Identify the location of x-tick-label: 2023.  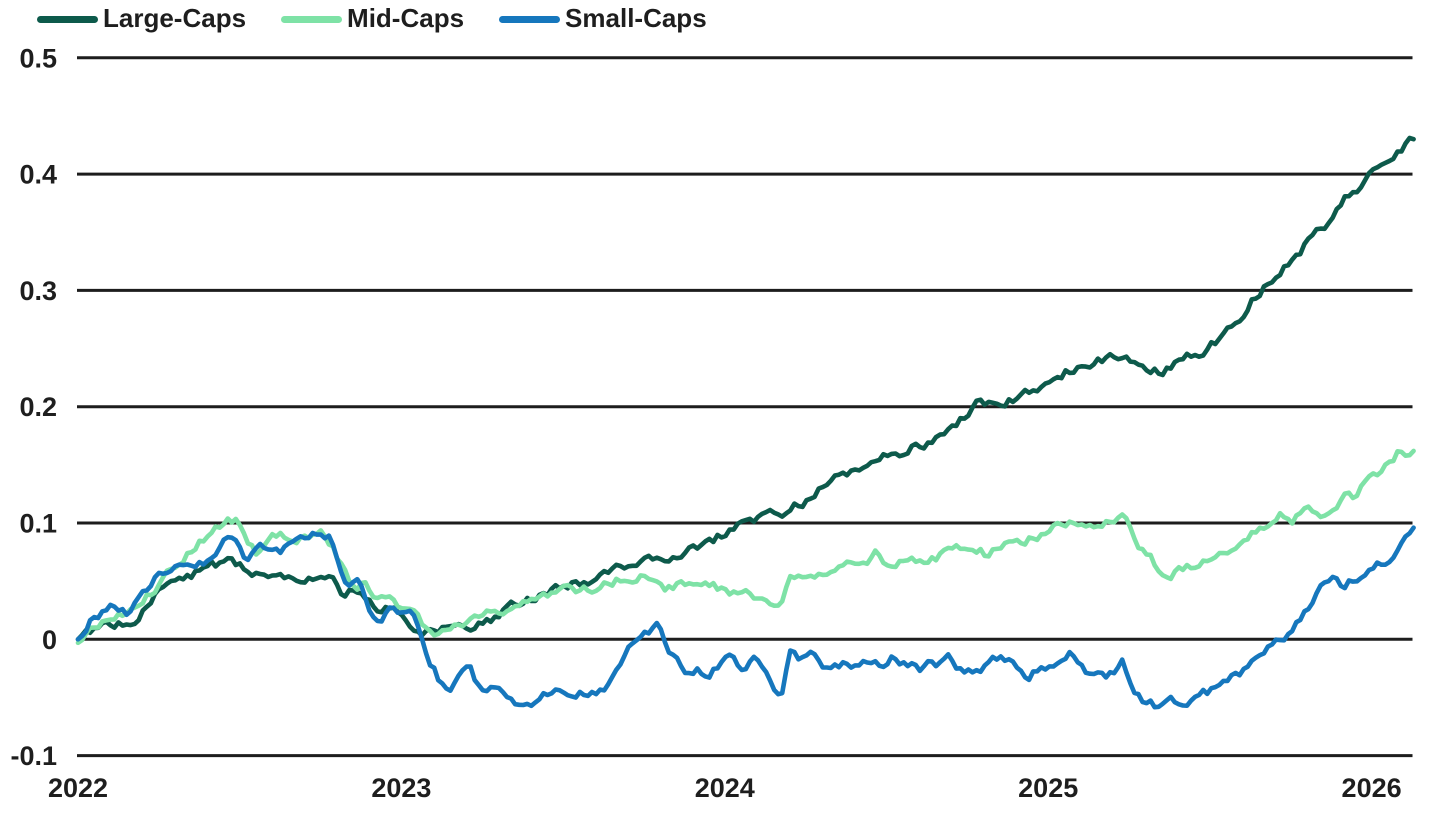
(401, 788).